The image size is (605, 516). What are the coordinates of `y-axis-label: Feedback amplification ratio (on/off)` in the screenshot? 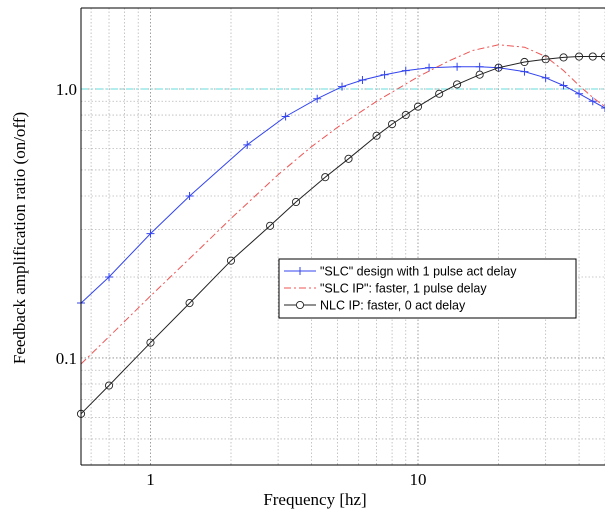 It's located at (19, 238).